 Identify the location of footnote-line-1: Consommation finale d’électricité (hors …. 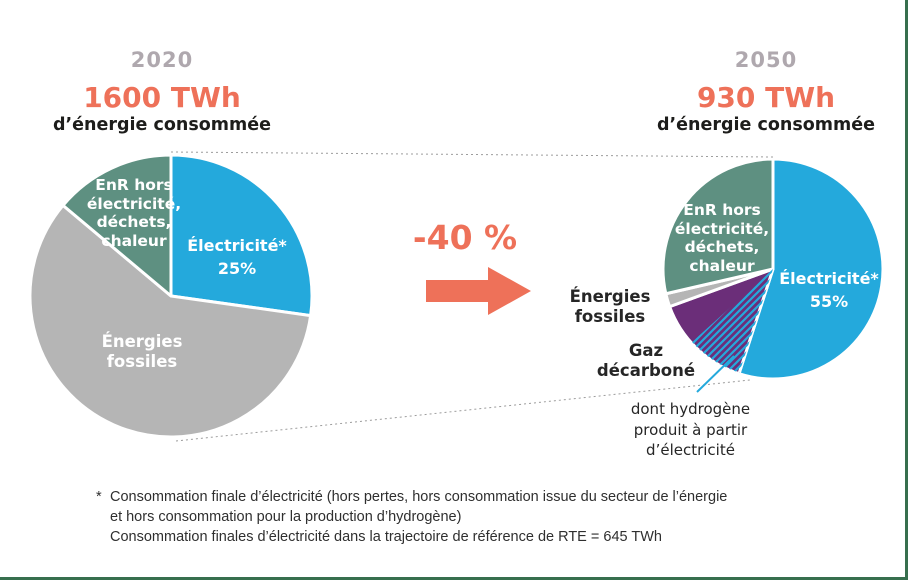
(419, 497).